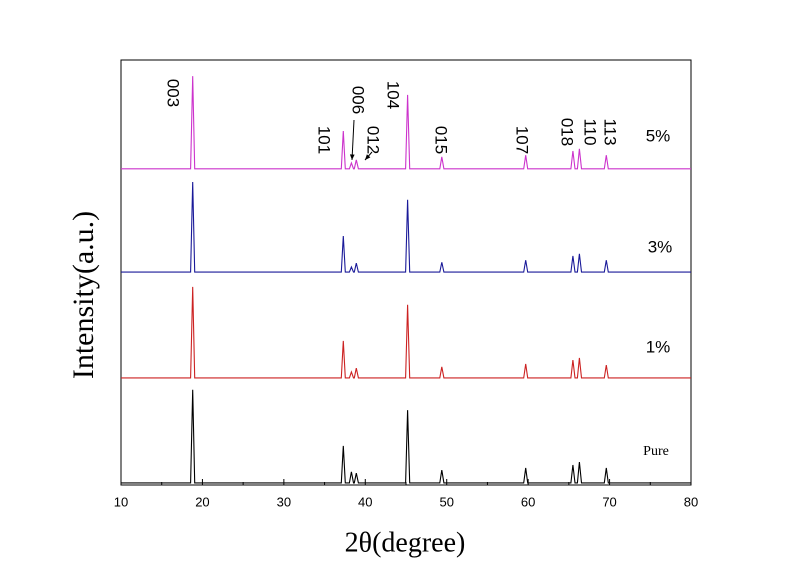  Describe the element at coordinates (324, 140) in the screenshot. I see `peak-label: 101` at that location.